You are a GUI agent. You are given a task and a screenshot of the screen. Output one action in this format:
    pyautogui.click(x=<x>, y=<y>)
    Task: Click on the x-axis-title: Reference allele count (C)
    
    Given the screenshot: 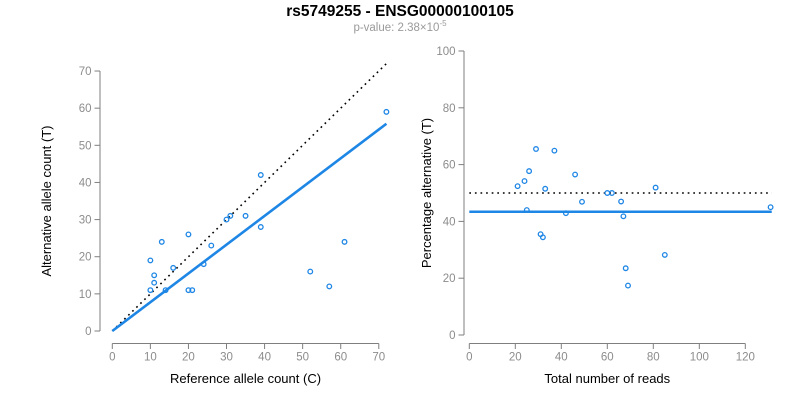 What is the action you would take?
    pyautogui.click(x=245, y=378)
    